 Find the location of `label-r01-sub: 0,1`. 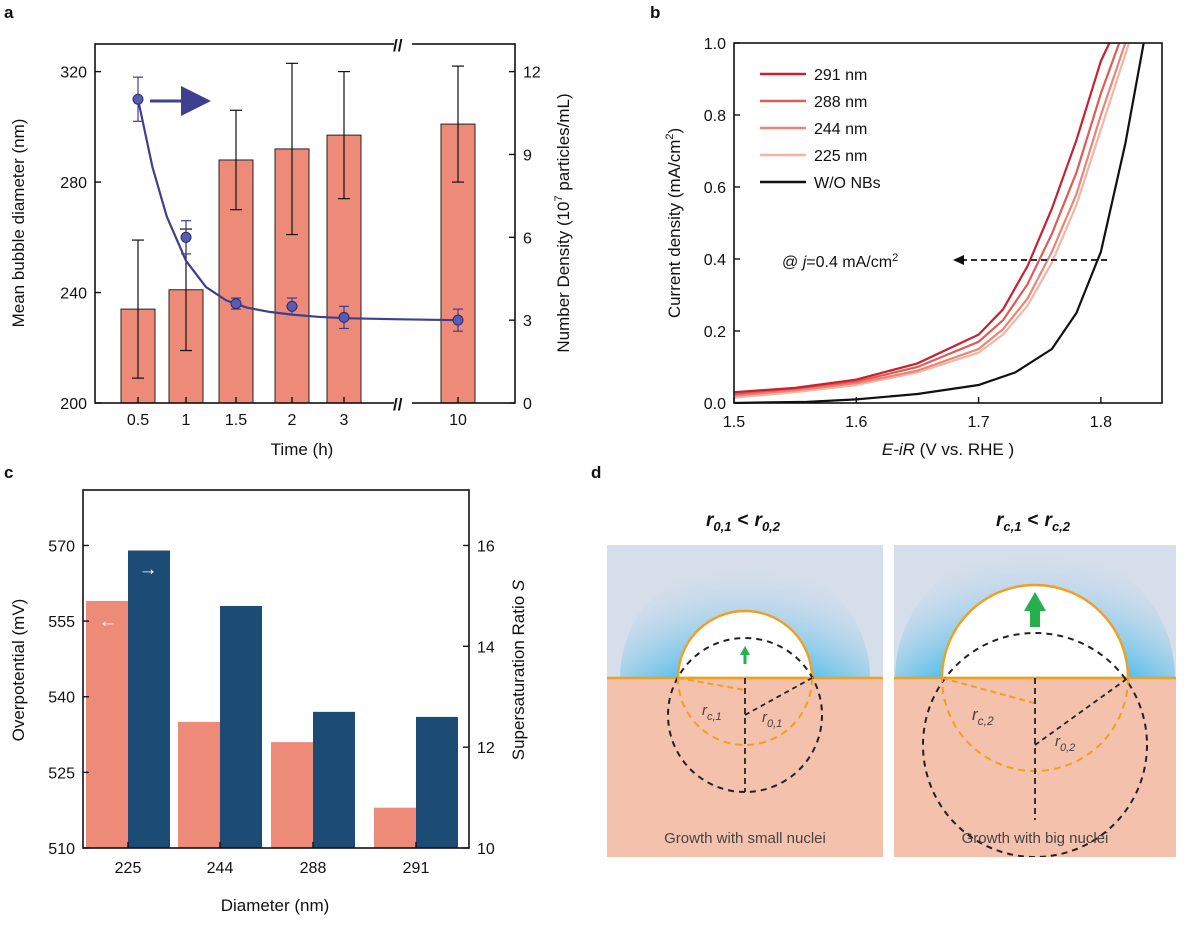

label-r01-sub: 0,1 is located at coordinates (774, 724).